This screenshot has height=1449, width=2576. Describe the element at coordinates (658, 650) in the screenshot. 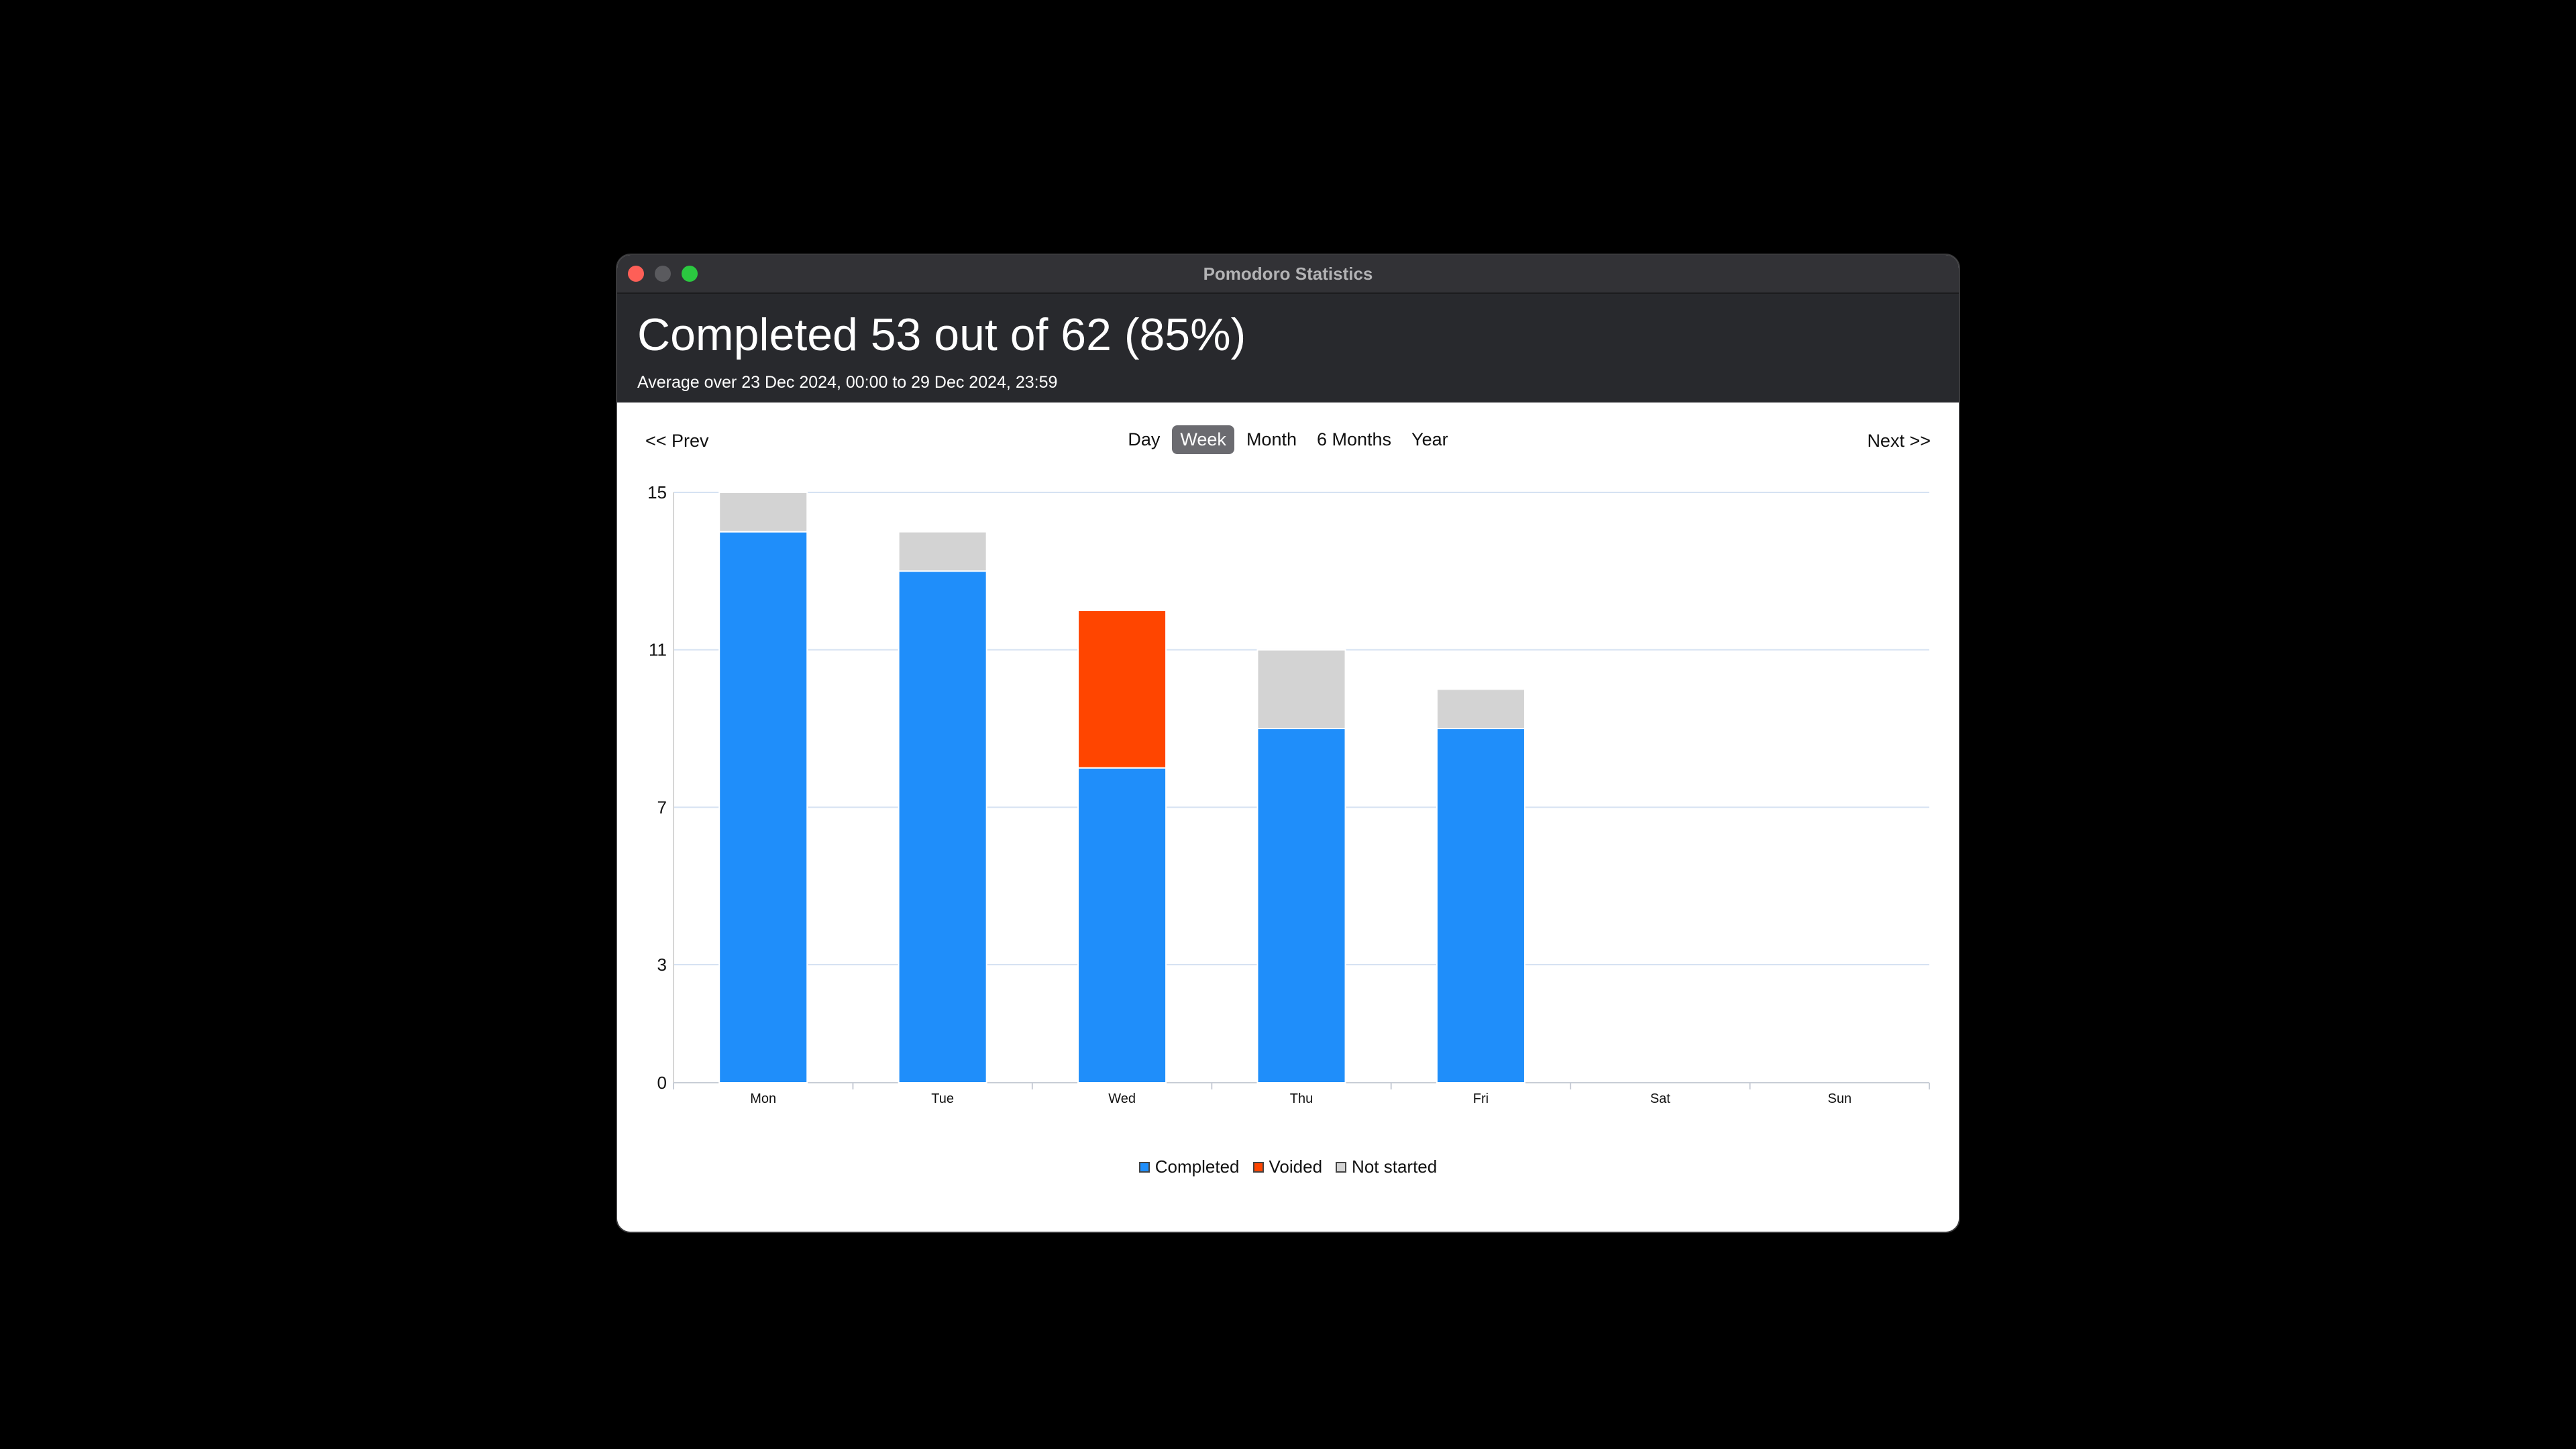

I see `y-tick-label: 11` at that location.